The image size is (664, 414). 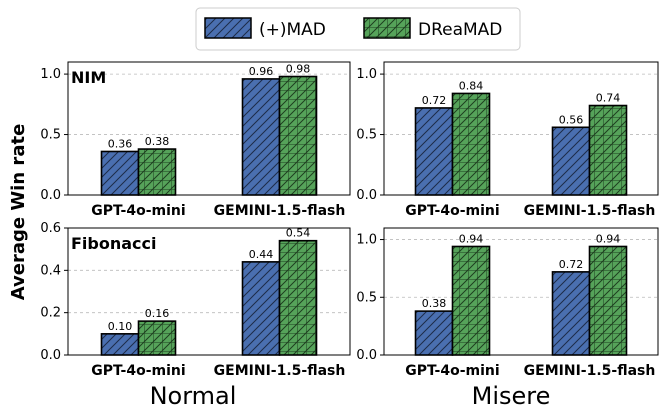 I want to click on data-label: 0.44, so click(x=261, y=254).